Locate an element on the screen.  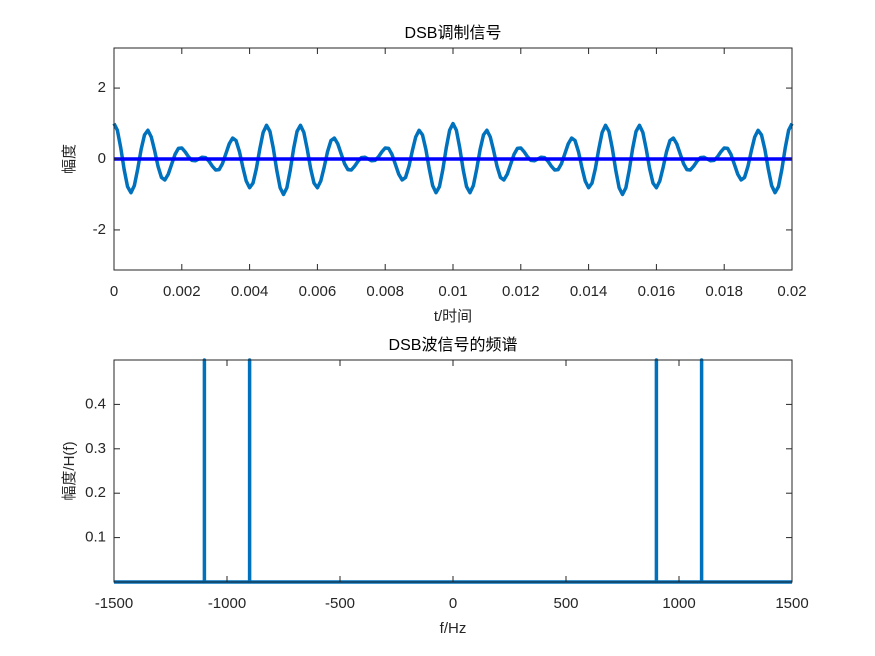
x-tick-label: 1500 is located at coordinates (791, 603).